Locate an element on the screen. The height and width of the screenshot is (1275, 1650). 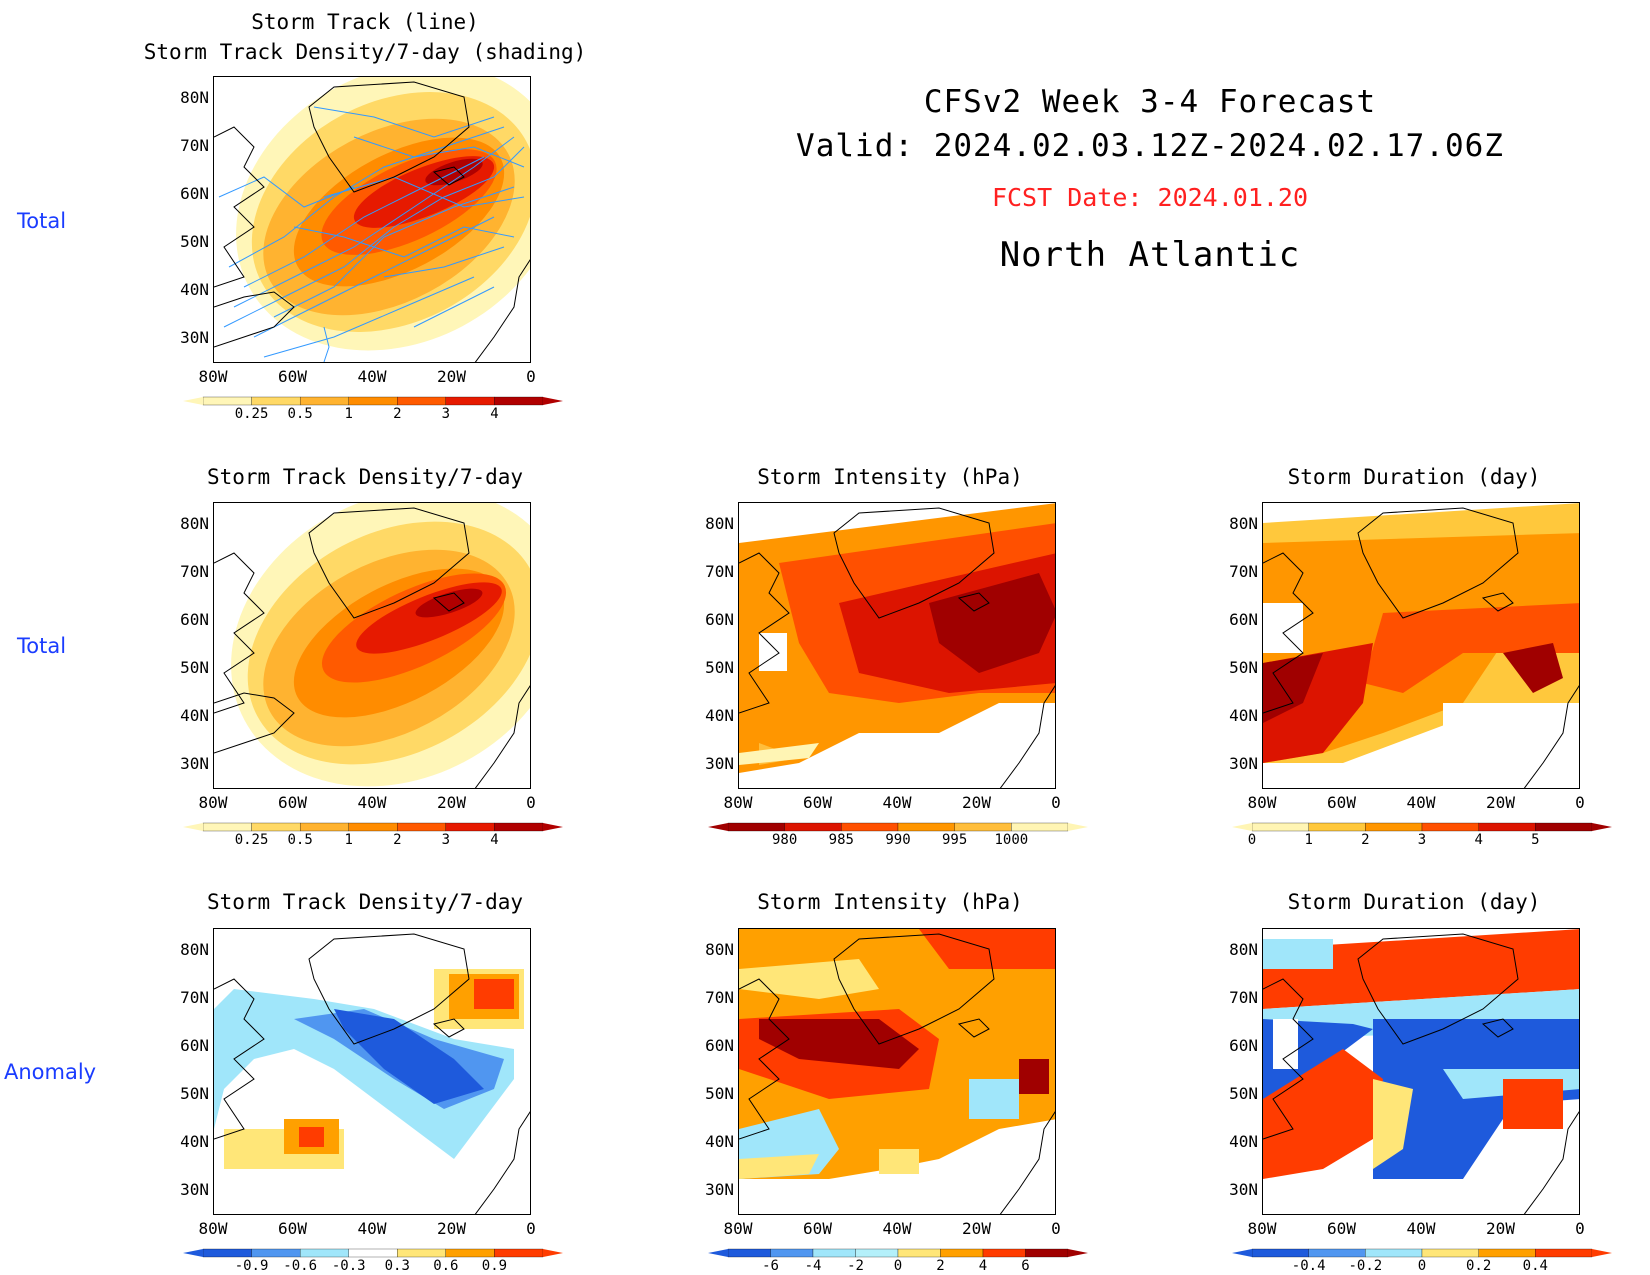
colorbar-label: -4 is located at coordinates (813, 1266).